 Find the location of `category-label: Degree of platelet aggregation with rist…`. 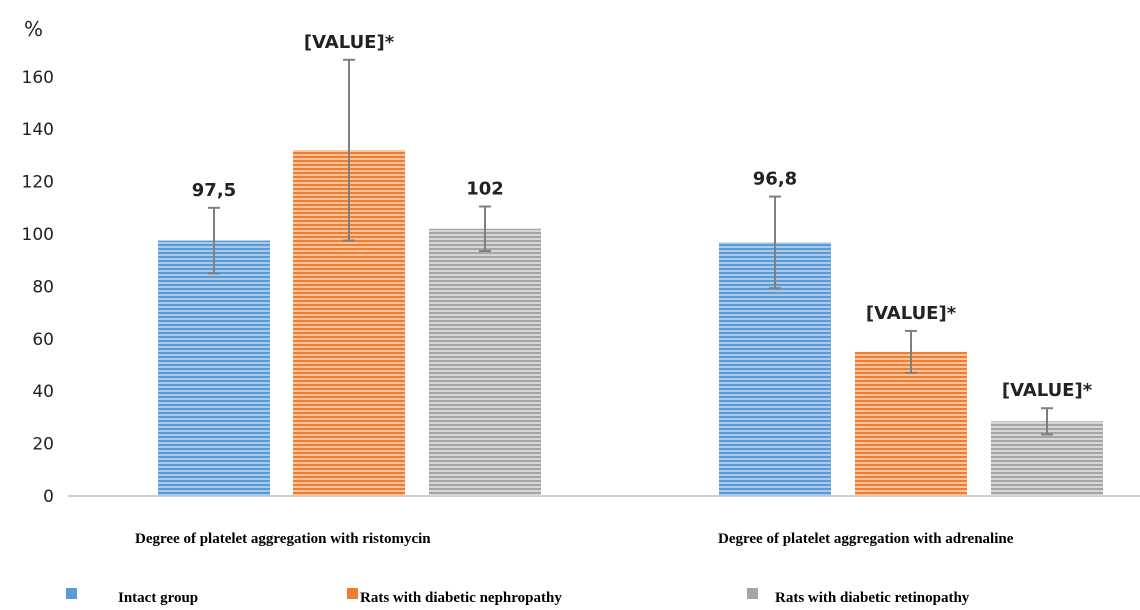

category-label: Degree of platelet aggregation with rist… is located at coordinates (283, 539).